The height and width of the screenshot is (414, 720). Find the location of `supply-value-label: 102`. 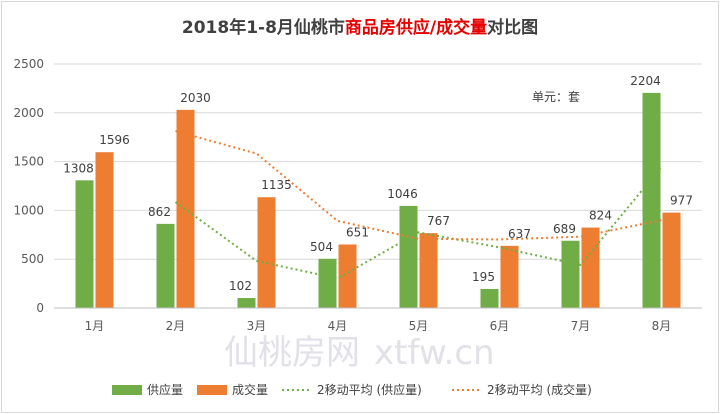

supply-value-label: 102 is located at coordinates (240, 286).